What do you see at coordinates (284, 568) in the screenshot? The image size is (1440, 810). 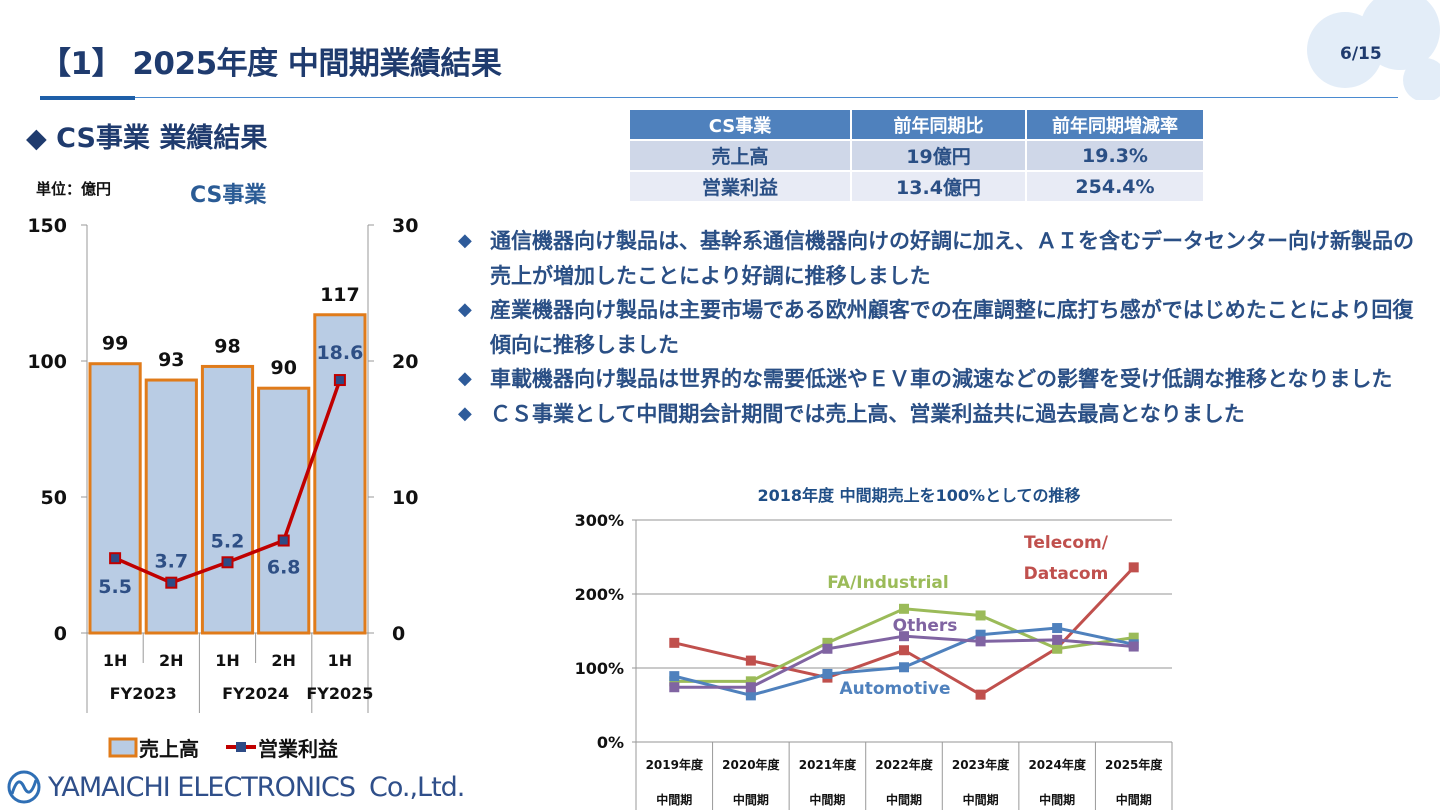 I see `profit-label: 6.8` at bounding box center [284, 568].